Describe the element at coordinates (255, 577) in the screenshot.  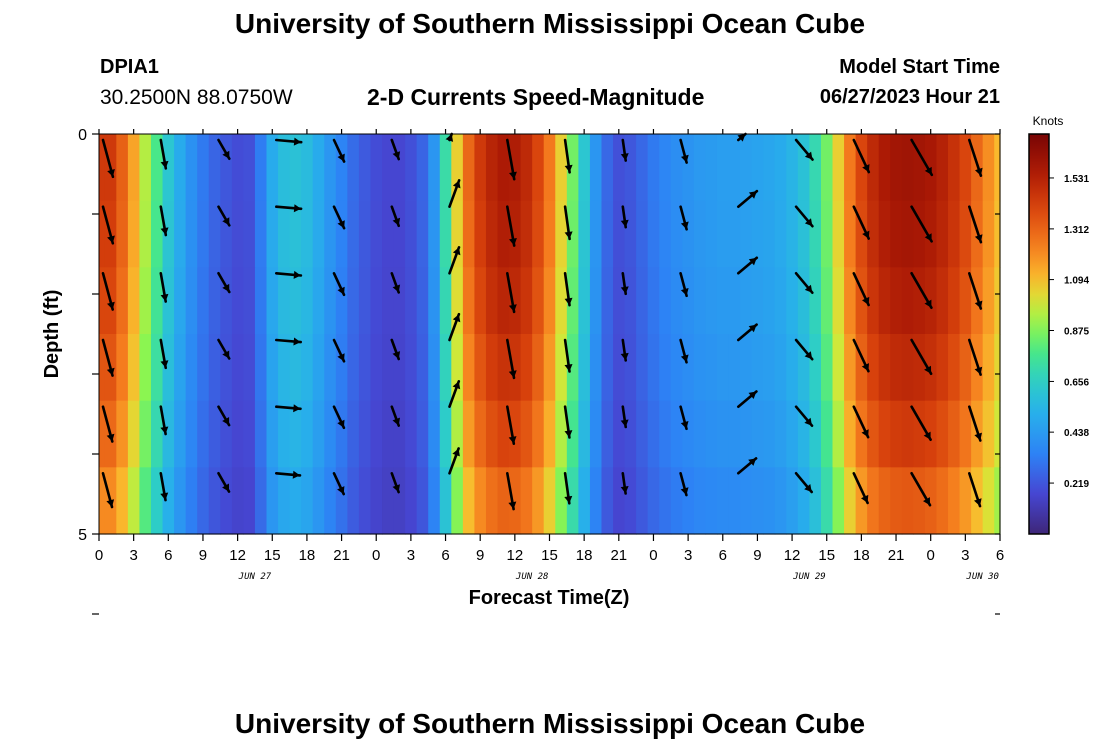
I see `date-label: JUN 27` at that location.